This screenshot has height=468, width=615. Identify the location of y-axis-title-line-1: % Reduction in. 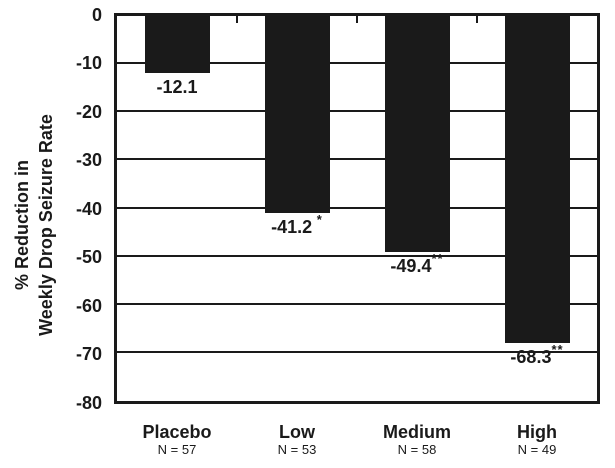
(22, 225).